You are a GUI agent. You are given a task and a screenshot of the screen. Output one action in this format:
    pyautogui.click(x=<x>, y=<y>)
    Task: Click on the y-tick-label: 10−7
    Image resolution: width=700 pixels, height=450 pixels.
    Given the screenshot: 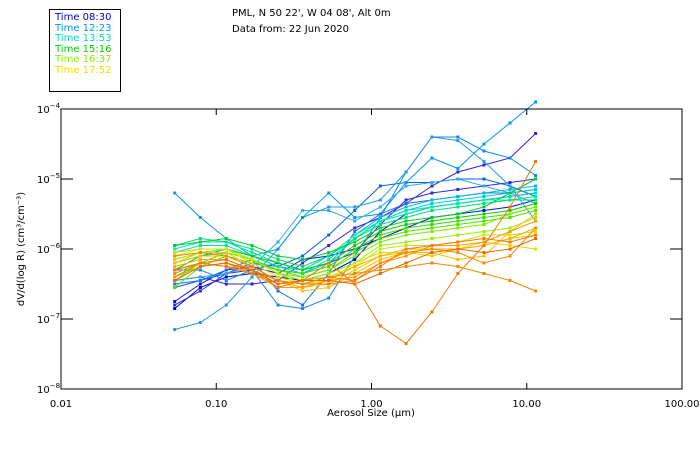 What is the action you would take?
    pyautogui.click(x=48, y=319)
    